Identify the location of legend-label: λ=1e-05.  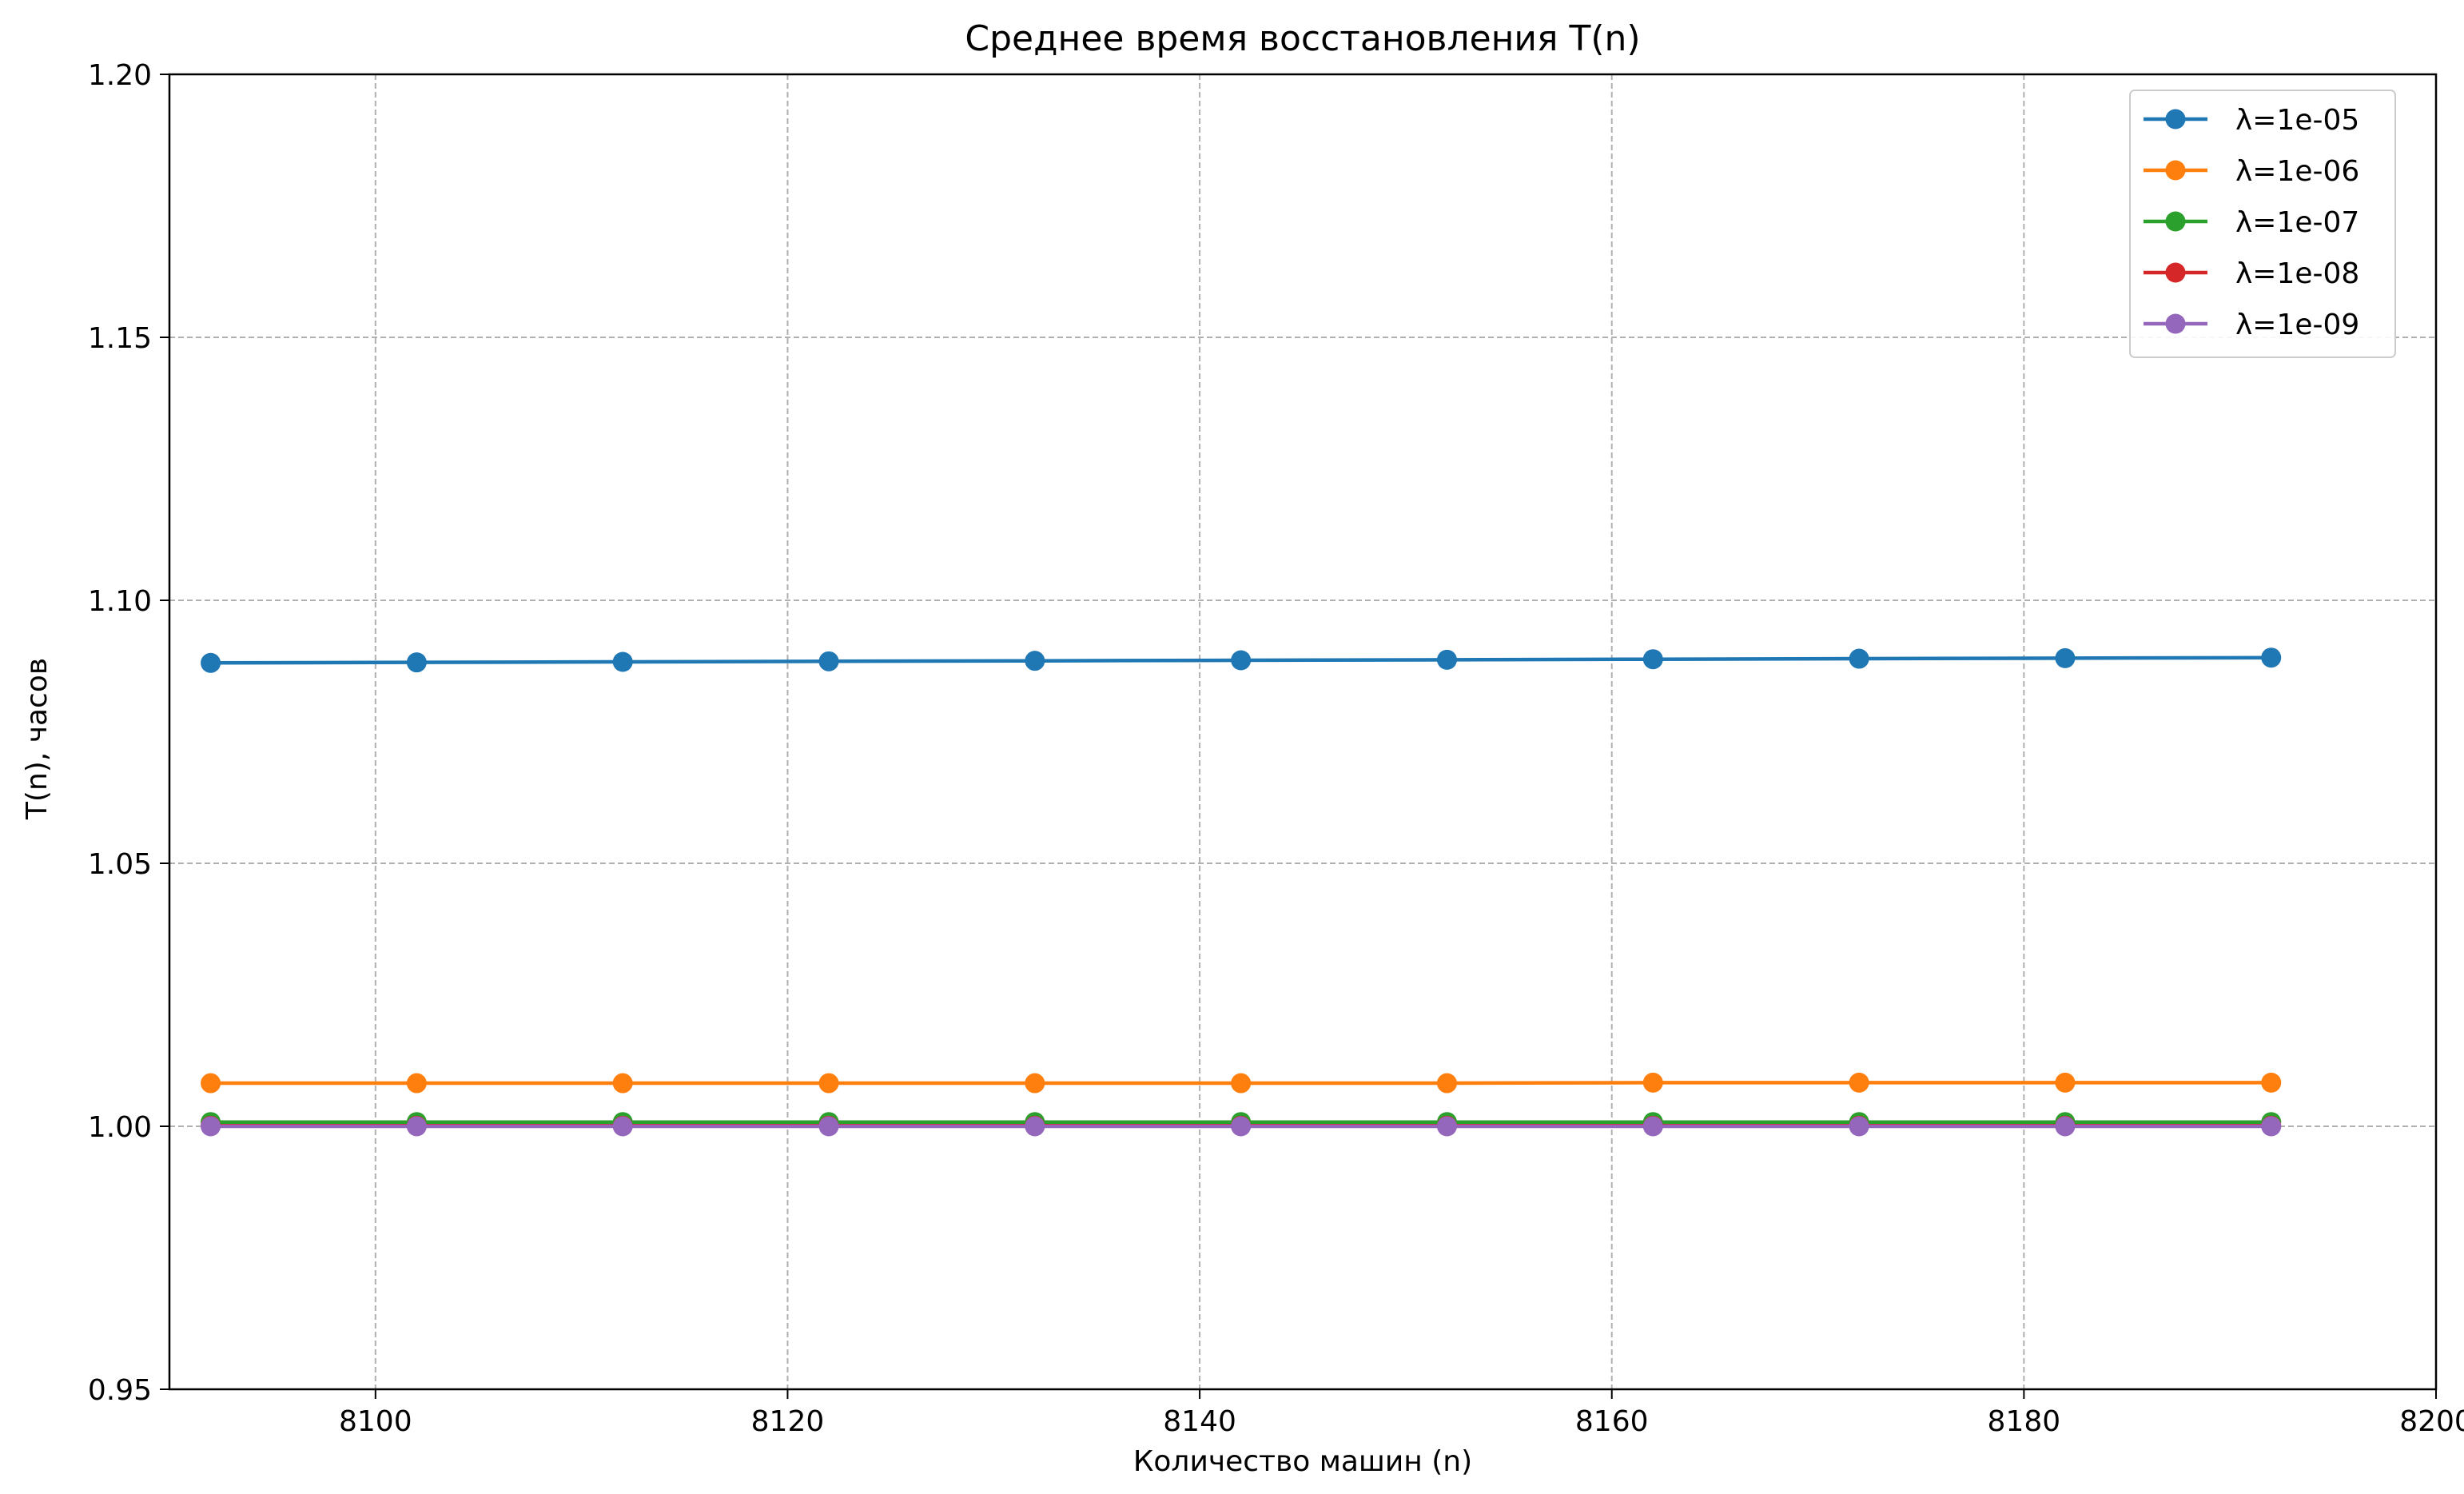
(2297, 120).